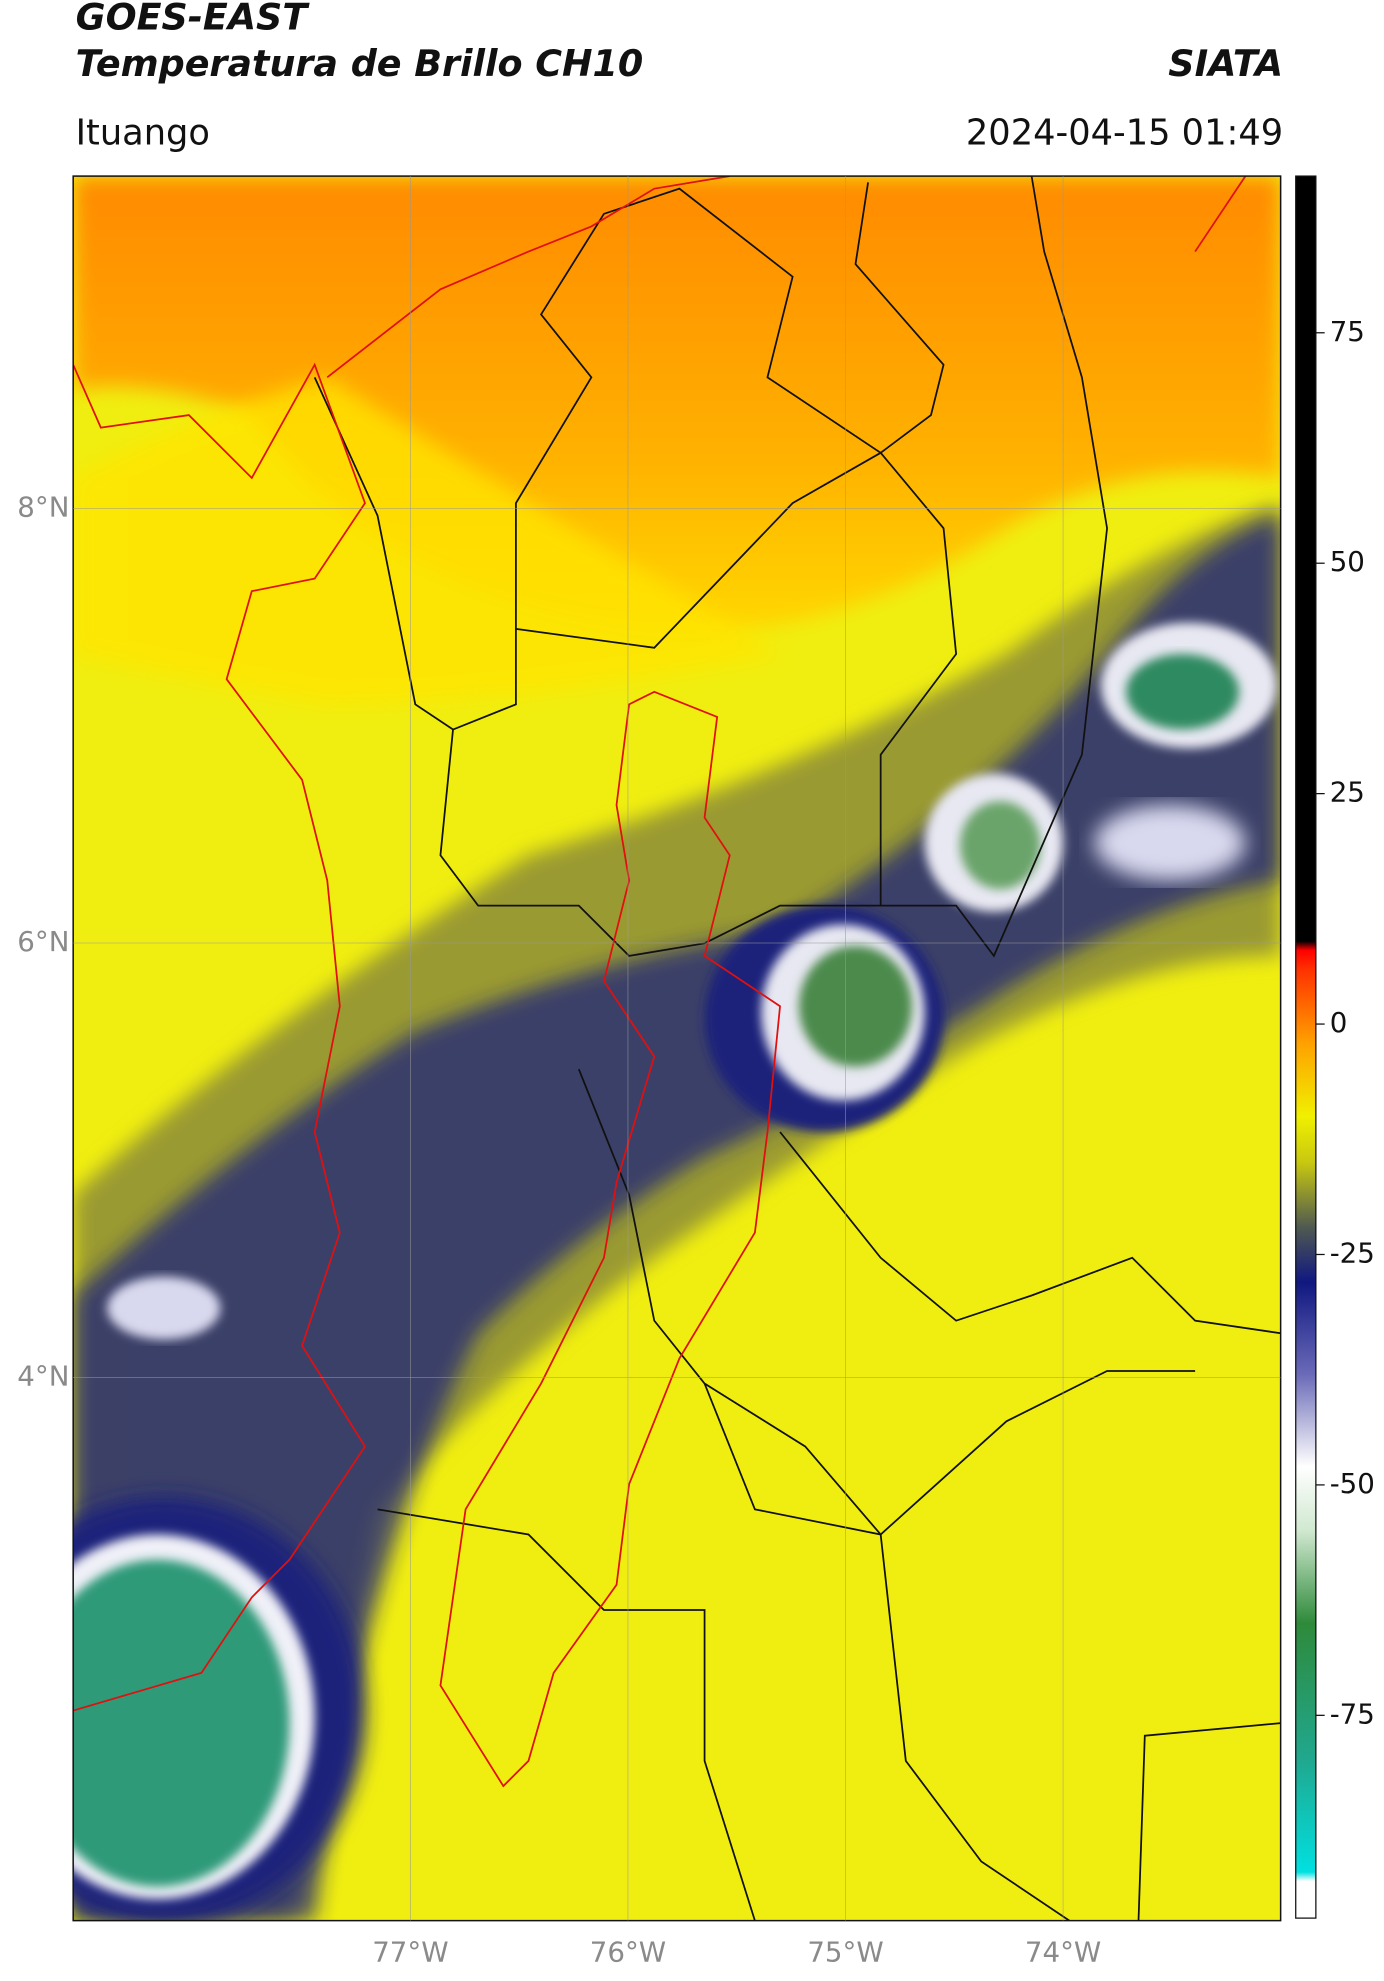 The image size is (1384, 1981). I want to click on title: GOES-EAST, so click(193, 19).